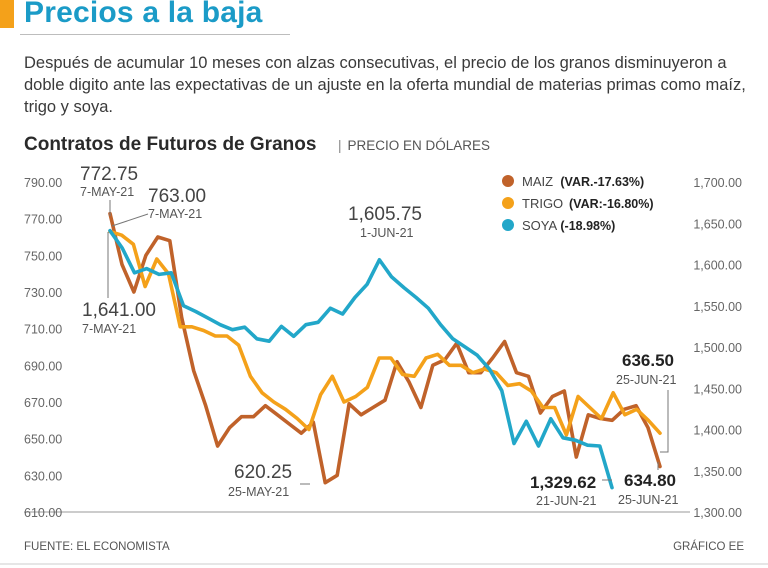 The image size is (768, 568). What do you see at coordinates (542, 203) in the screenshot?
I see `legend-label: TRIGO` at bounding box center [542, 203].